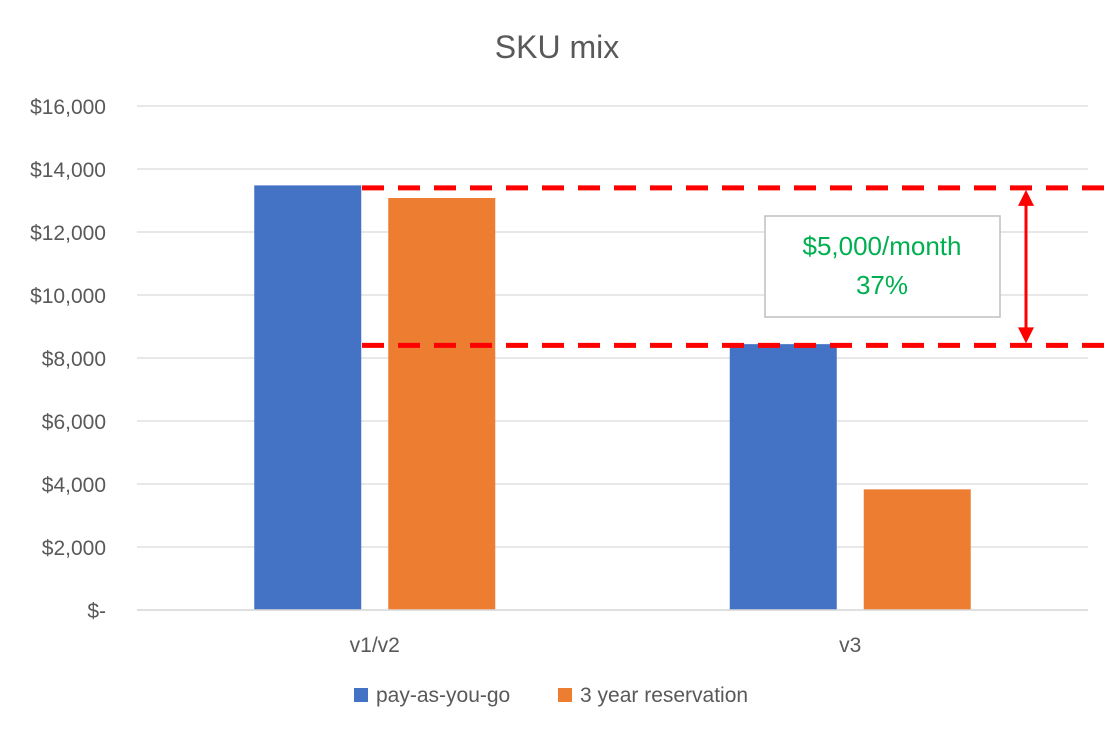  I want to click on y-tick-label: $-, so click(96, 611).